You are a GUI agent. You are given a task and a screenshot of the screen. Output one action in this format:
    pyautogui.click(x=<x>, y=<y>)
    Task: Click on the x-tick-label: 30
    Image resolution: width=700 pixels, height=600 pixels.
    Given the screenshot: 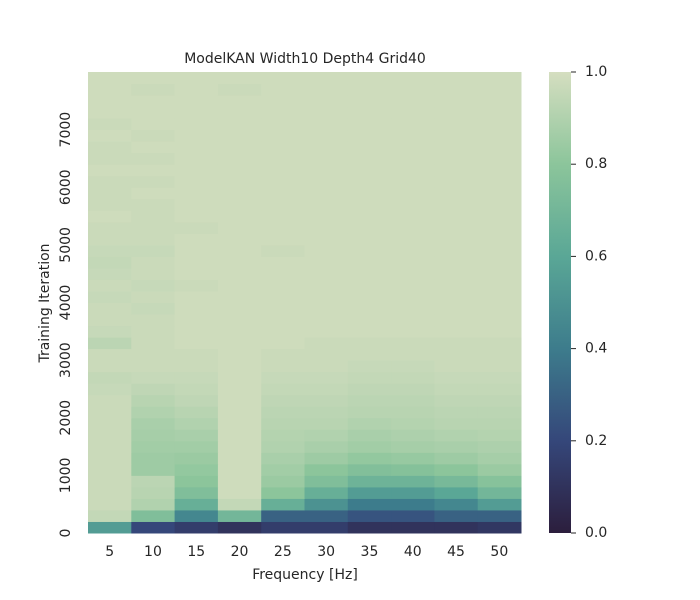 What is the action you would take?
    pyautogui.click(x=326, y=552)
    